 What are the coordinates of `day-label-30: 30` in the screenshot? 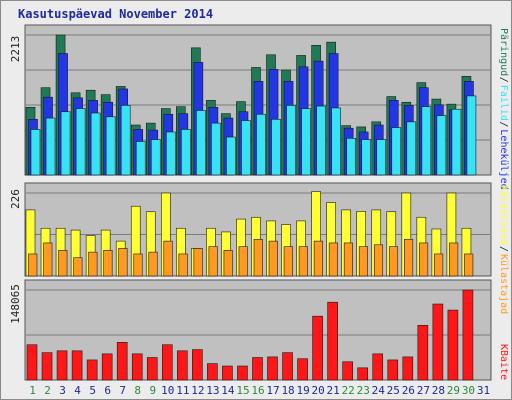 It's located at (468, 390).